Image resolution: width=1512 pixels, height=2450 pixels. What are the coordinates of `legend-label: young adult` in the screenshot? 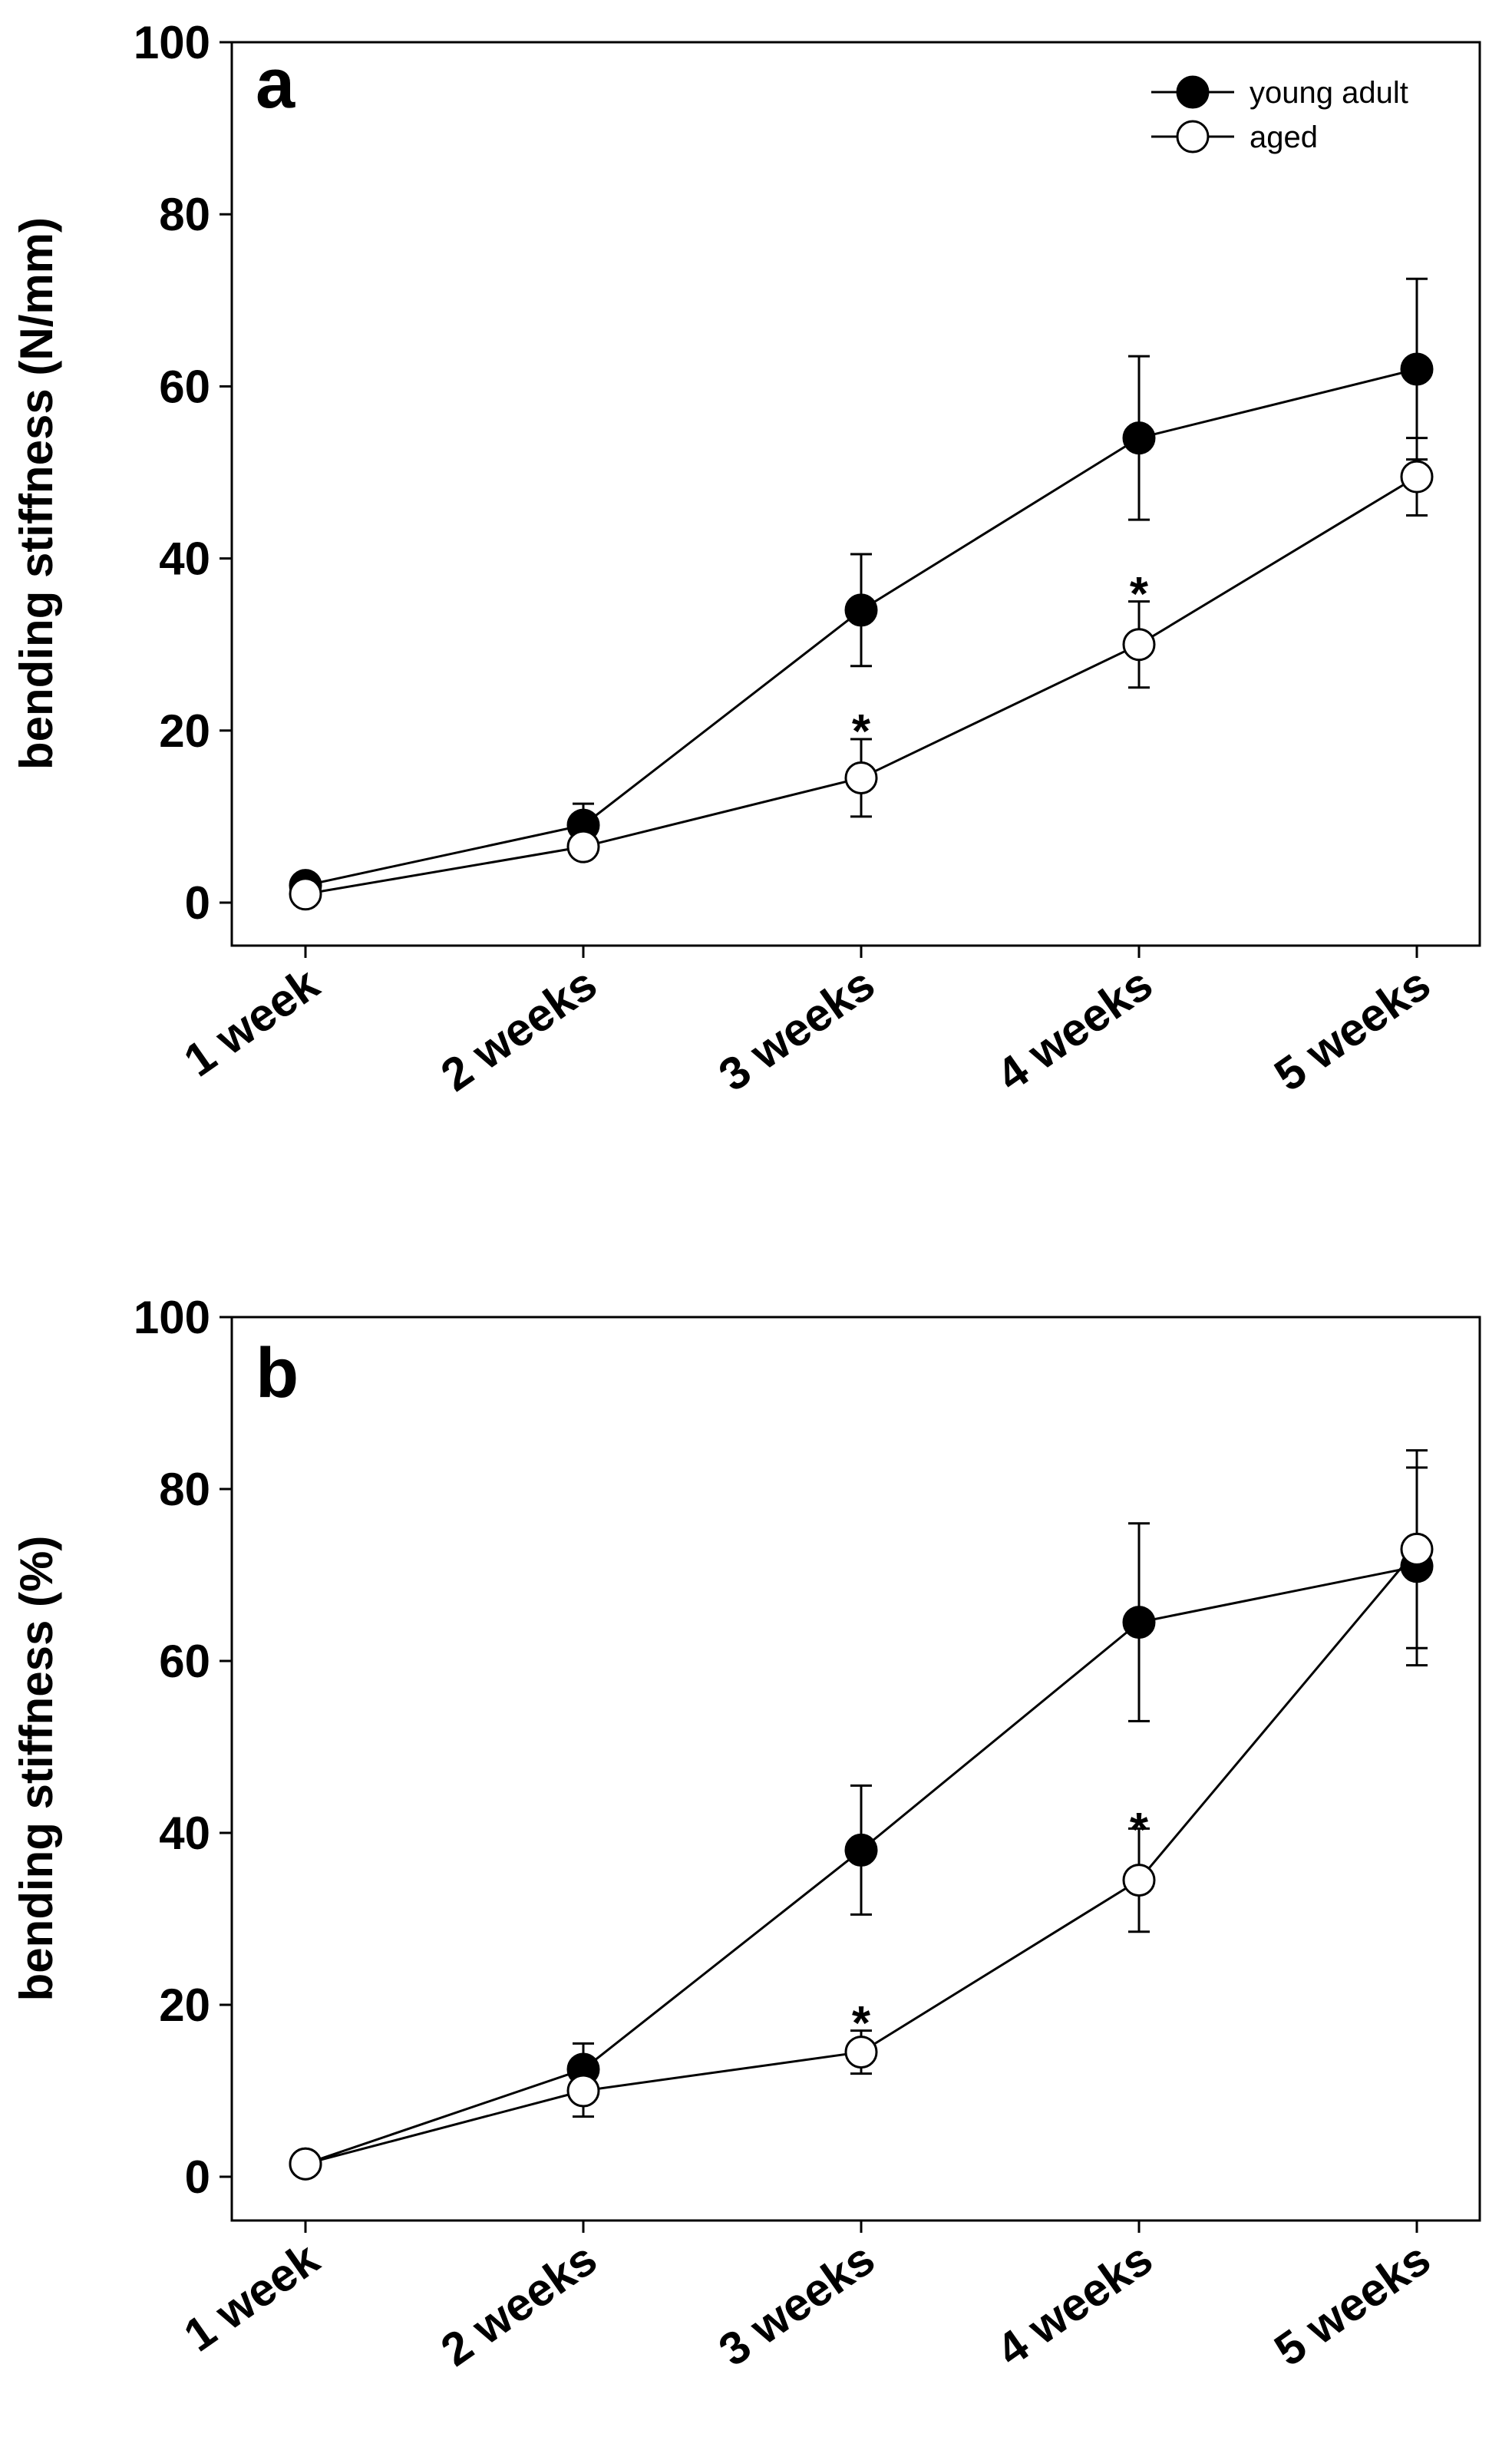 It's located at (1329, 93).